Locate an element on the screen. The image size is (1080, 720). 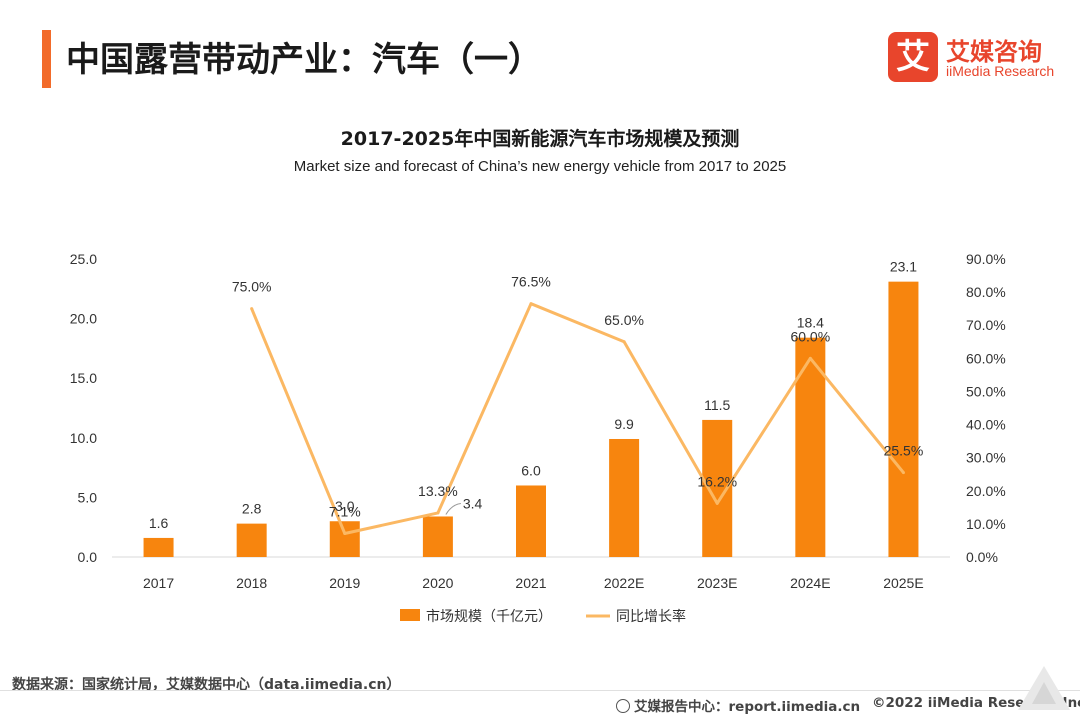
bar-value-label: 3.4 is located at coordinates (473, 503).